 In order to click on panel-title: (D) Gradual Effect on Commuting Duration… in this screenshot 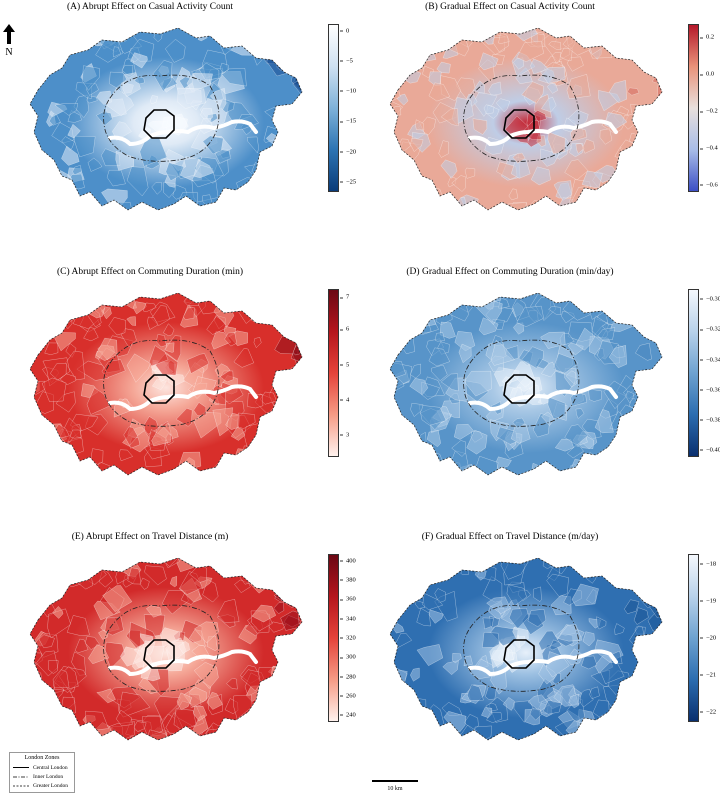, I will do `click(510, 272)`.